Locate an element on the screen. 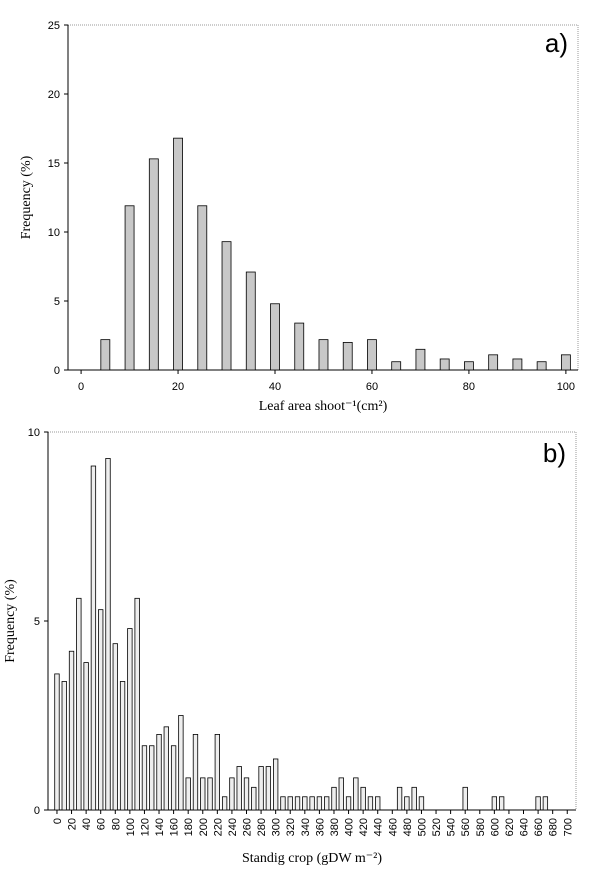  x-tick-label: 300 is located at coordinates (277, 827).